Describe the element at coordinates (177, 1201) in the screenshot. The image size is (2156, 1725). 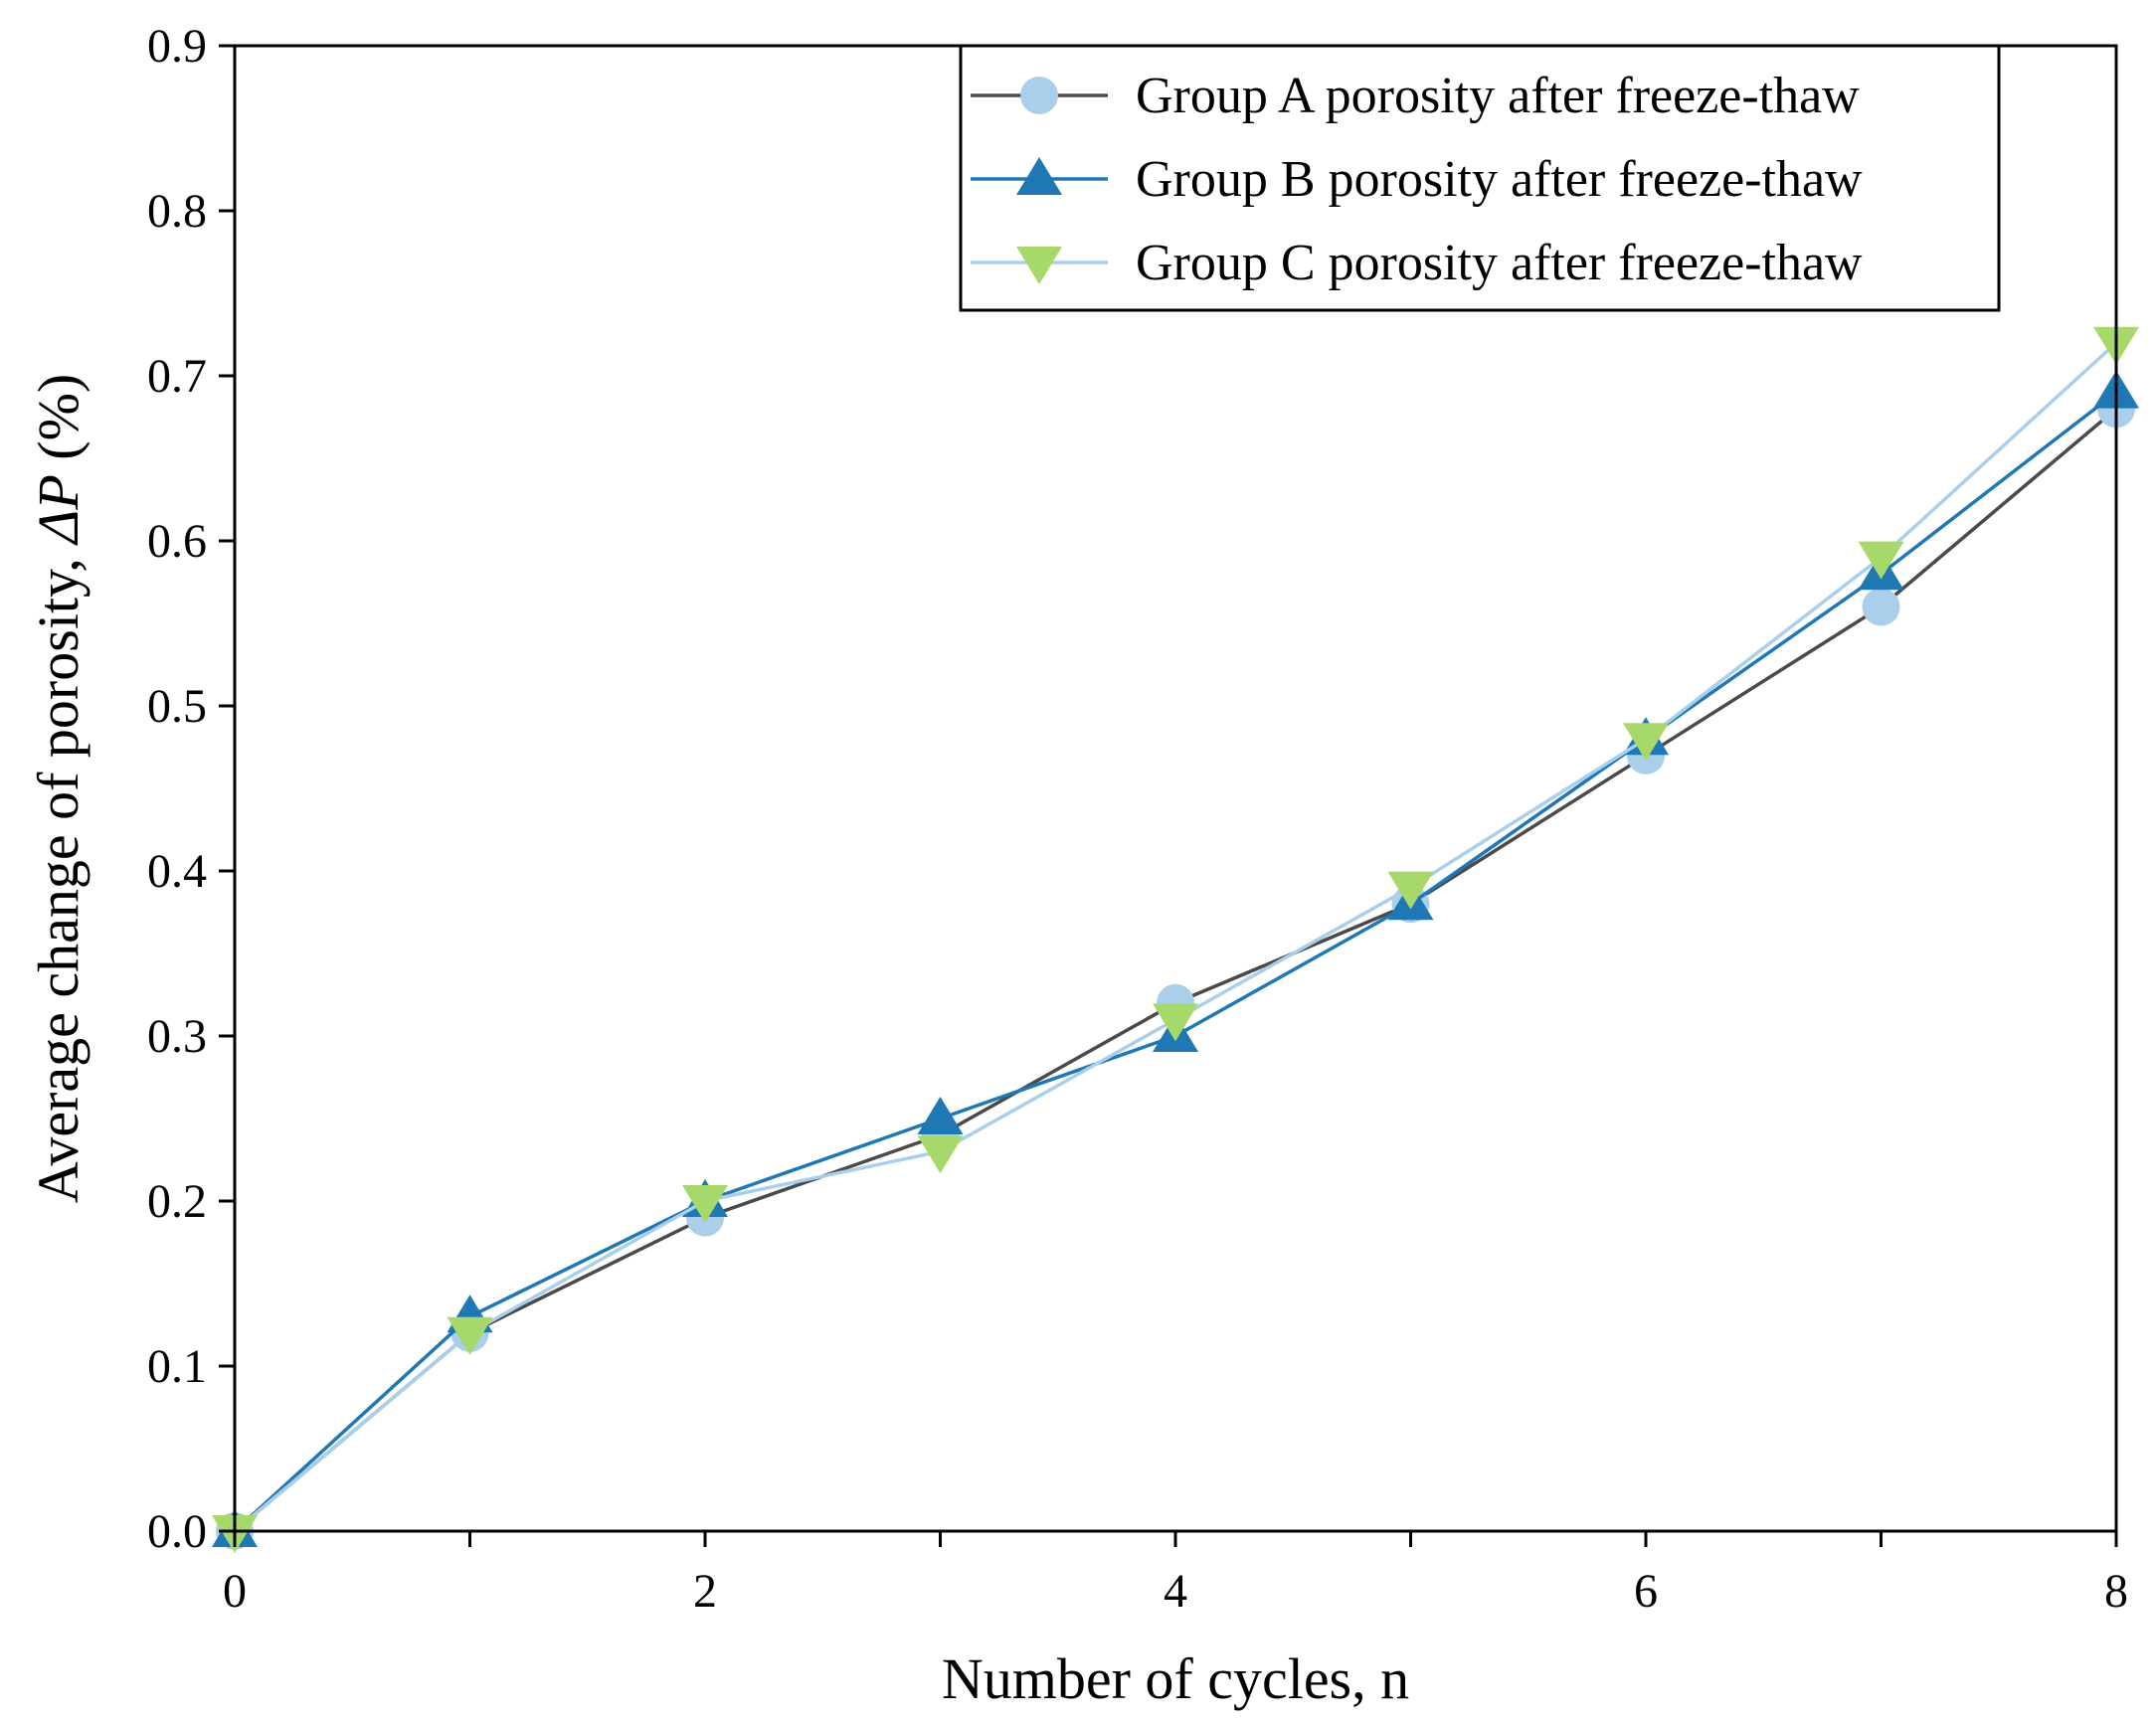
I see `y-tick-label: 0.2` at that location.